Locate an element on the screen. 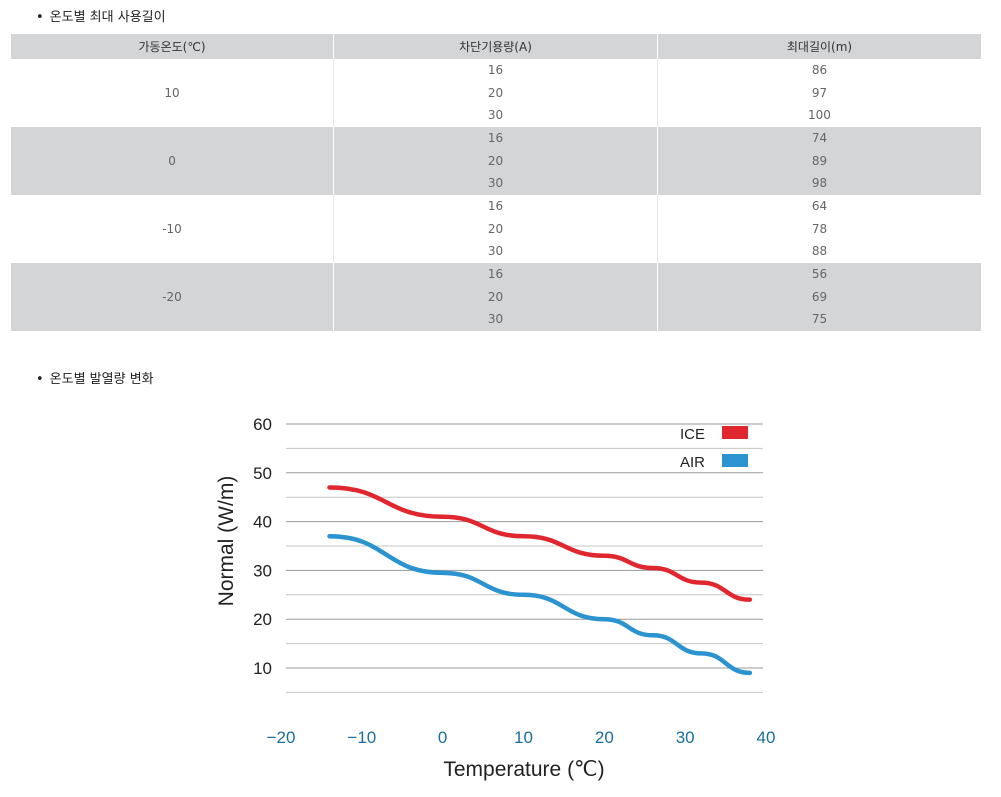  table-row: 10 16 20 30 86 97 100 is located at coordinates (496, 93).